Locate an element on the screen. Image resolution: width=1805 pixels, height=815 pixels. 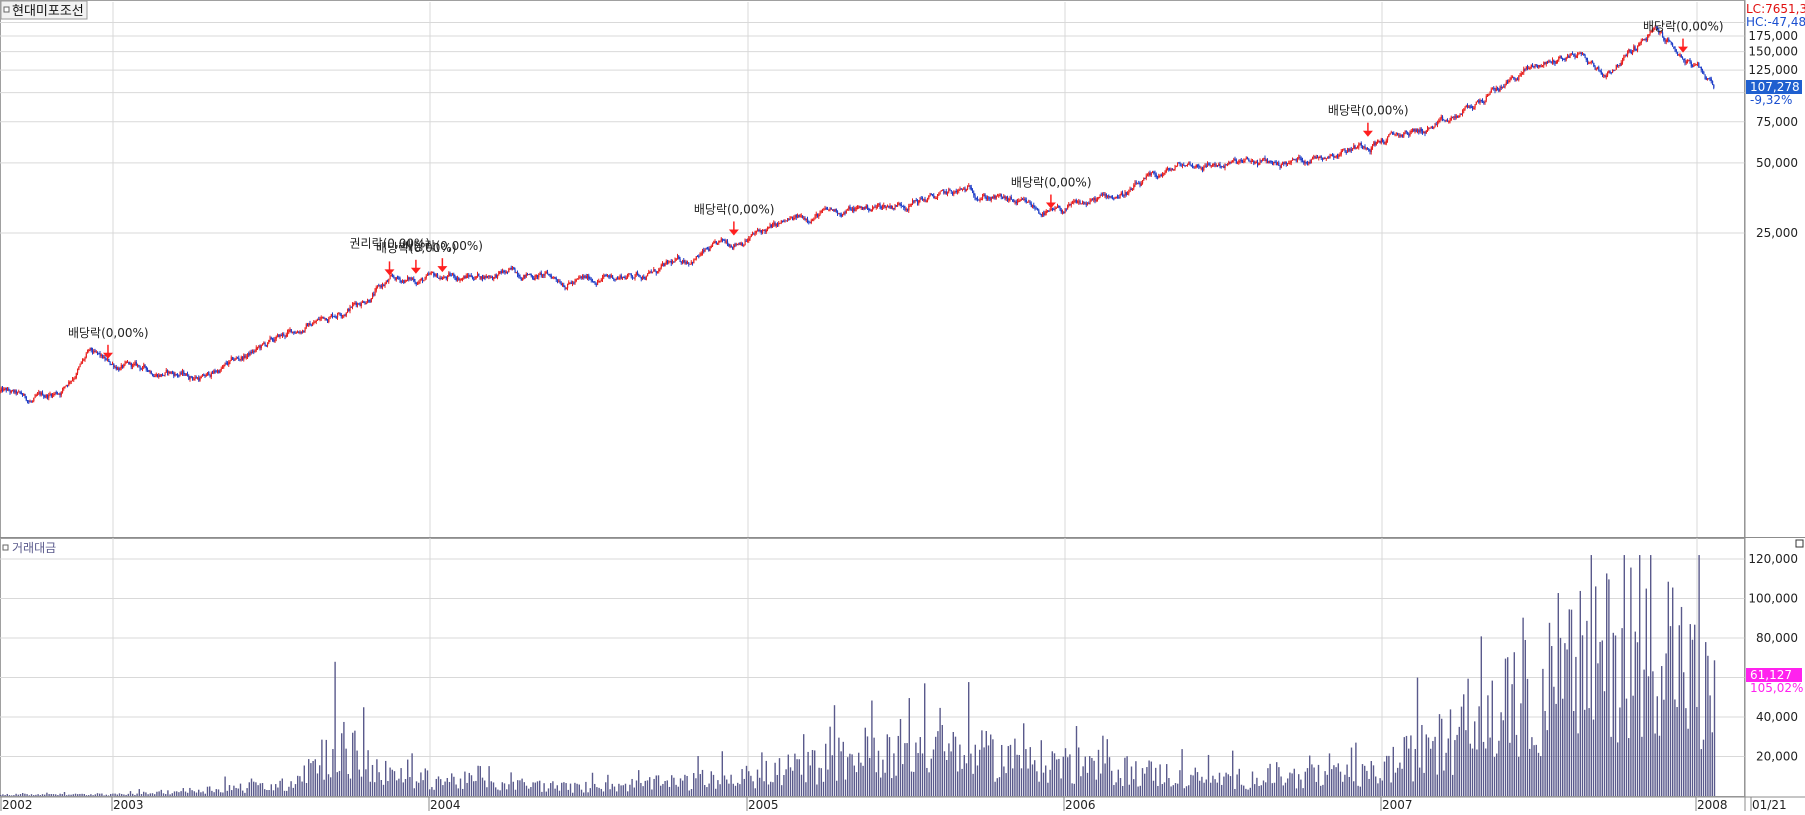
volume-title-group: 거래대금 is located at coordinates (29, 548).